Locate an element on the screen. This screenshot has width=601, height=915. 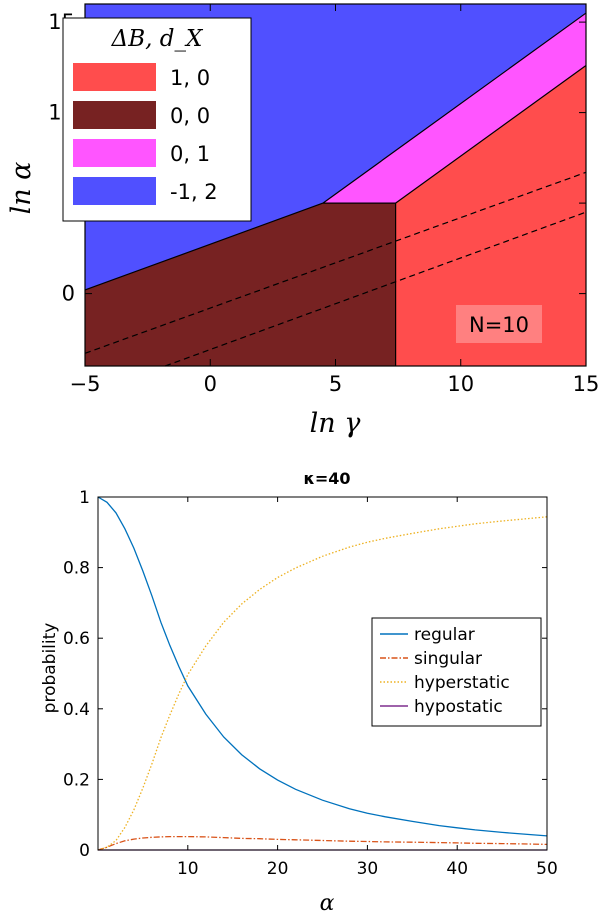
y-tick-label-5: 1 is located at coordinates (84, 498).